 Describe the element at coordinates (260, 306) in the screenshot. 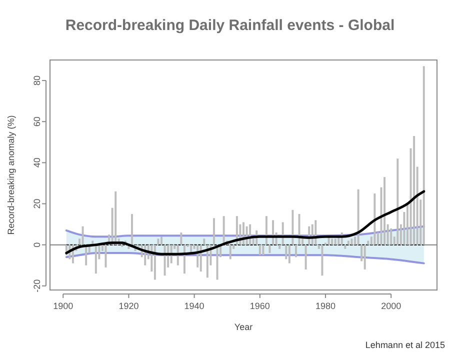

I see `x-tick-label: 1960` at that location.